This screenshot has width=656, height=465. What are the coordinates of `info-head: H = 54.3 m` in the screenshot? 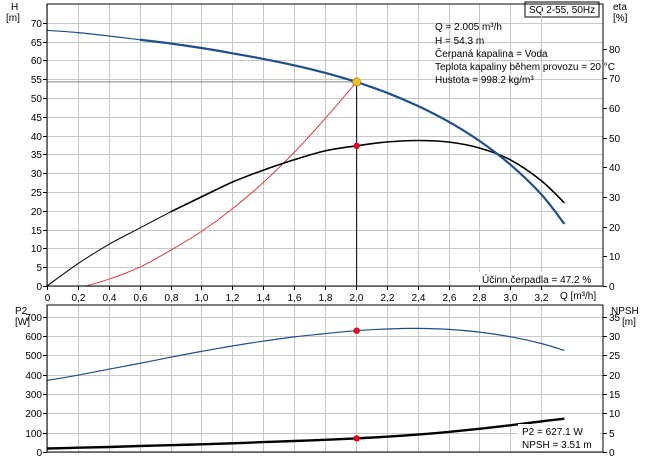 It's located at (459, 41).